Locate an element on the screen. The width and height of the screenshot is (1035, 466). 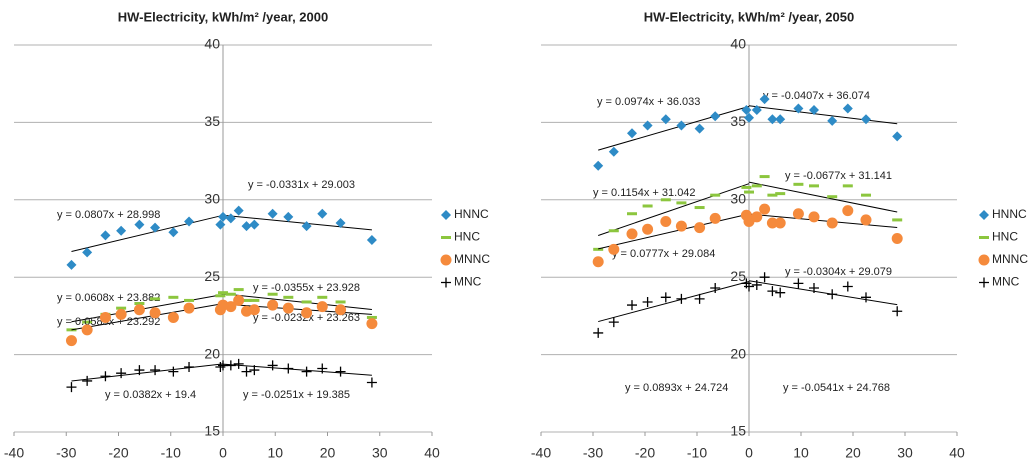
trendline-equation: y = -0.0355x + 23.928 is located at coordinates (306, 288).